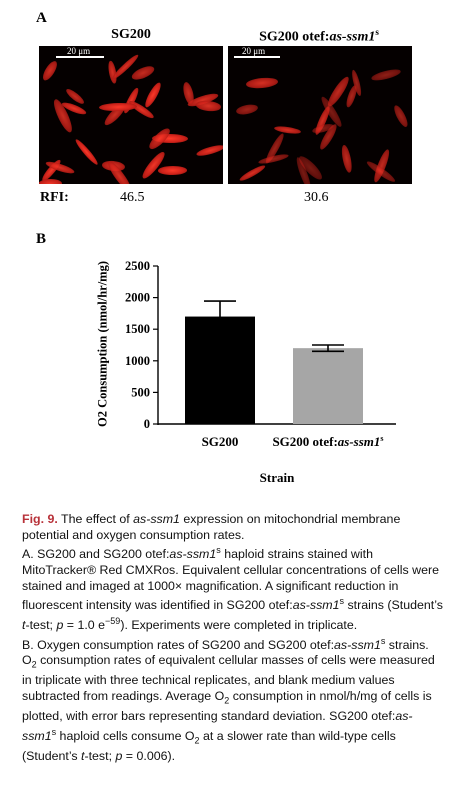 The height and width of the screenshot is (791, 467). I want to click on right-title-italic: as-ssm1, so click(352, 37).